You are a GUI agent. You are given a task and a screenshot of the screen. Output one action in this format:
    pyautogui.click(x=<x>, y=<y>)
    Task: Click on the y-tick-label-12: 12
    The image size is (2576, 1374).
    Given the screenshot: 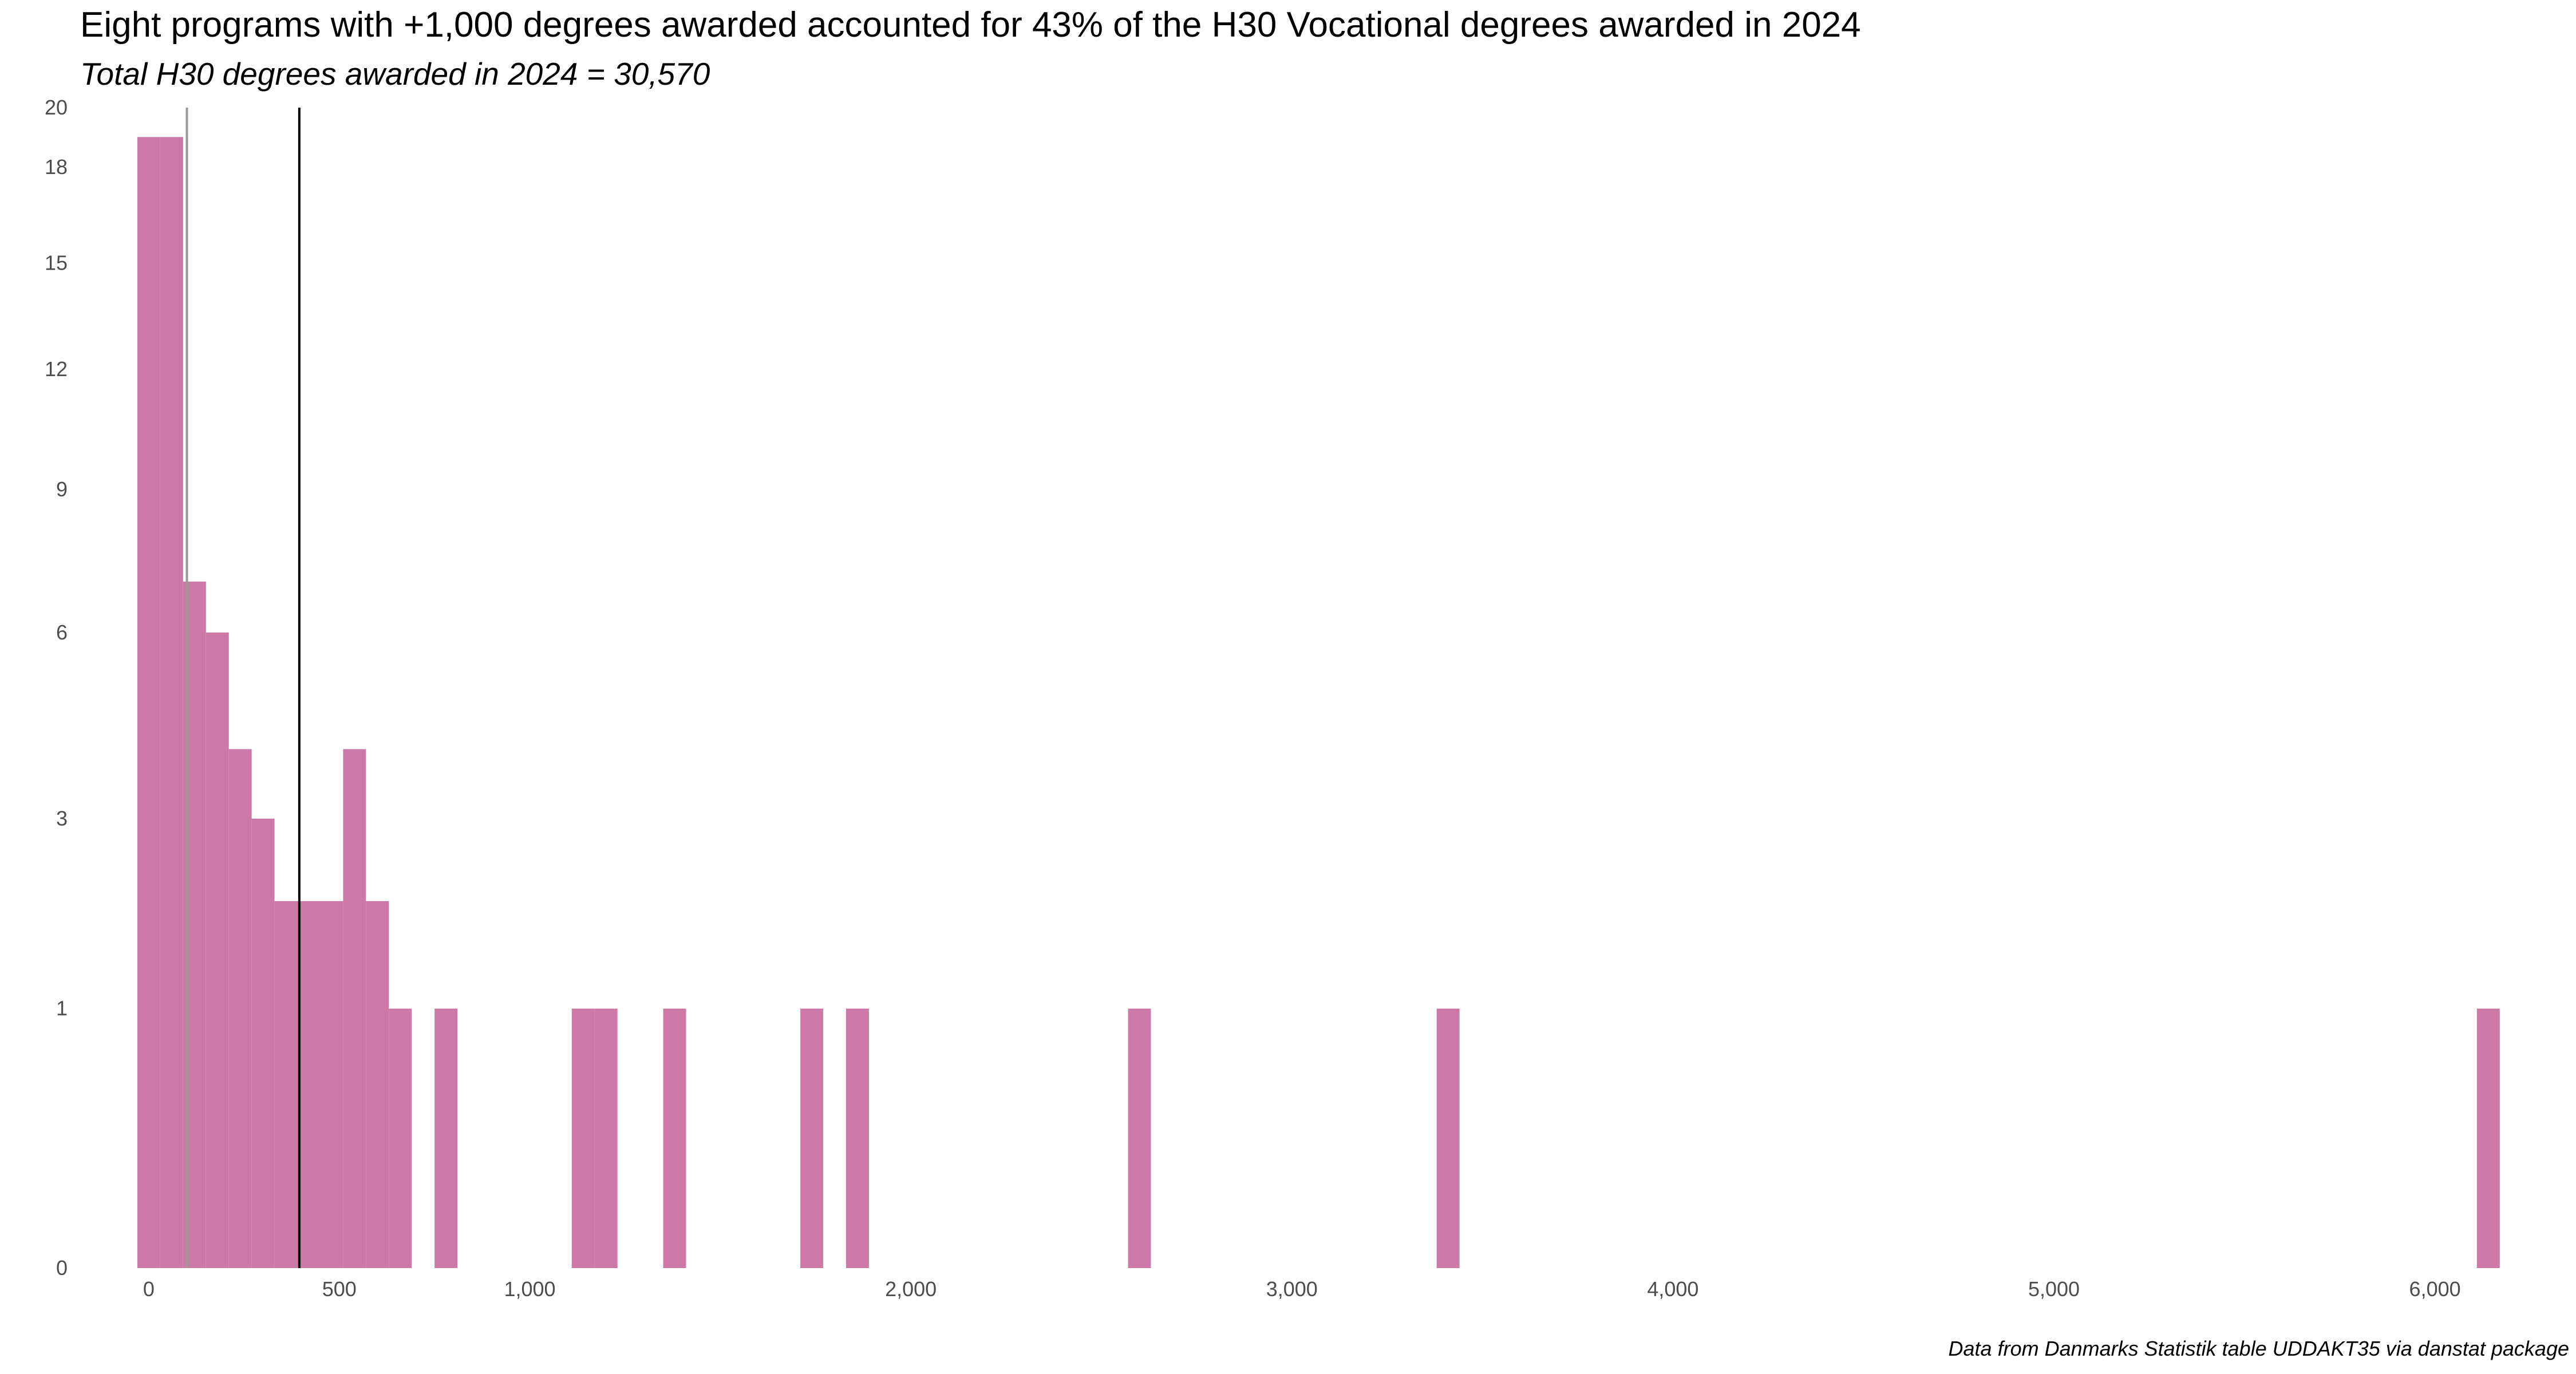 What is the action you would take?
    pyautogui.click(x=56, y=369)
    